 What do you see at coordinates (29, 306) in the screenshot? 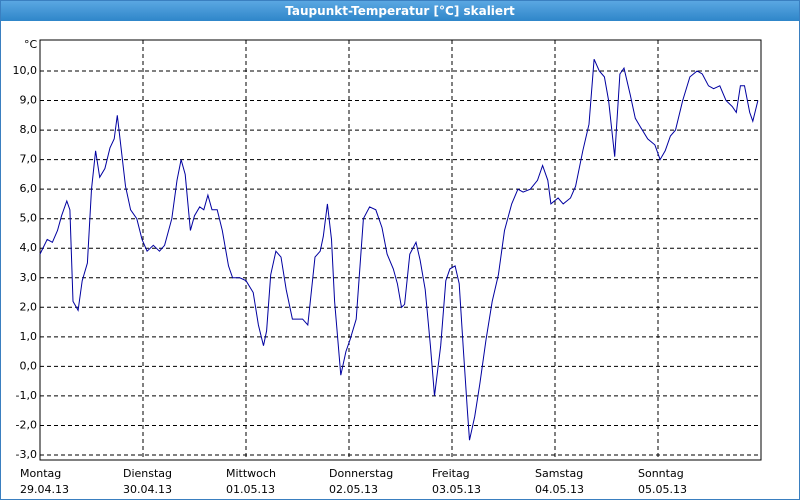
I see `y-tick-label: 2,0` at bounding box center [29, 306].